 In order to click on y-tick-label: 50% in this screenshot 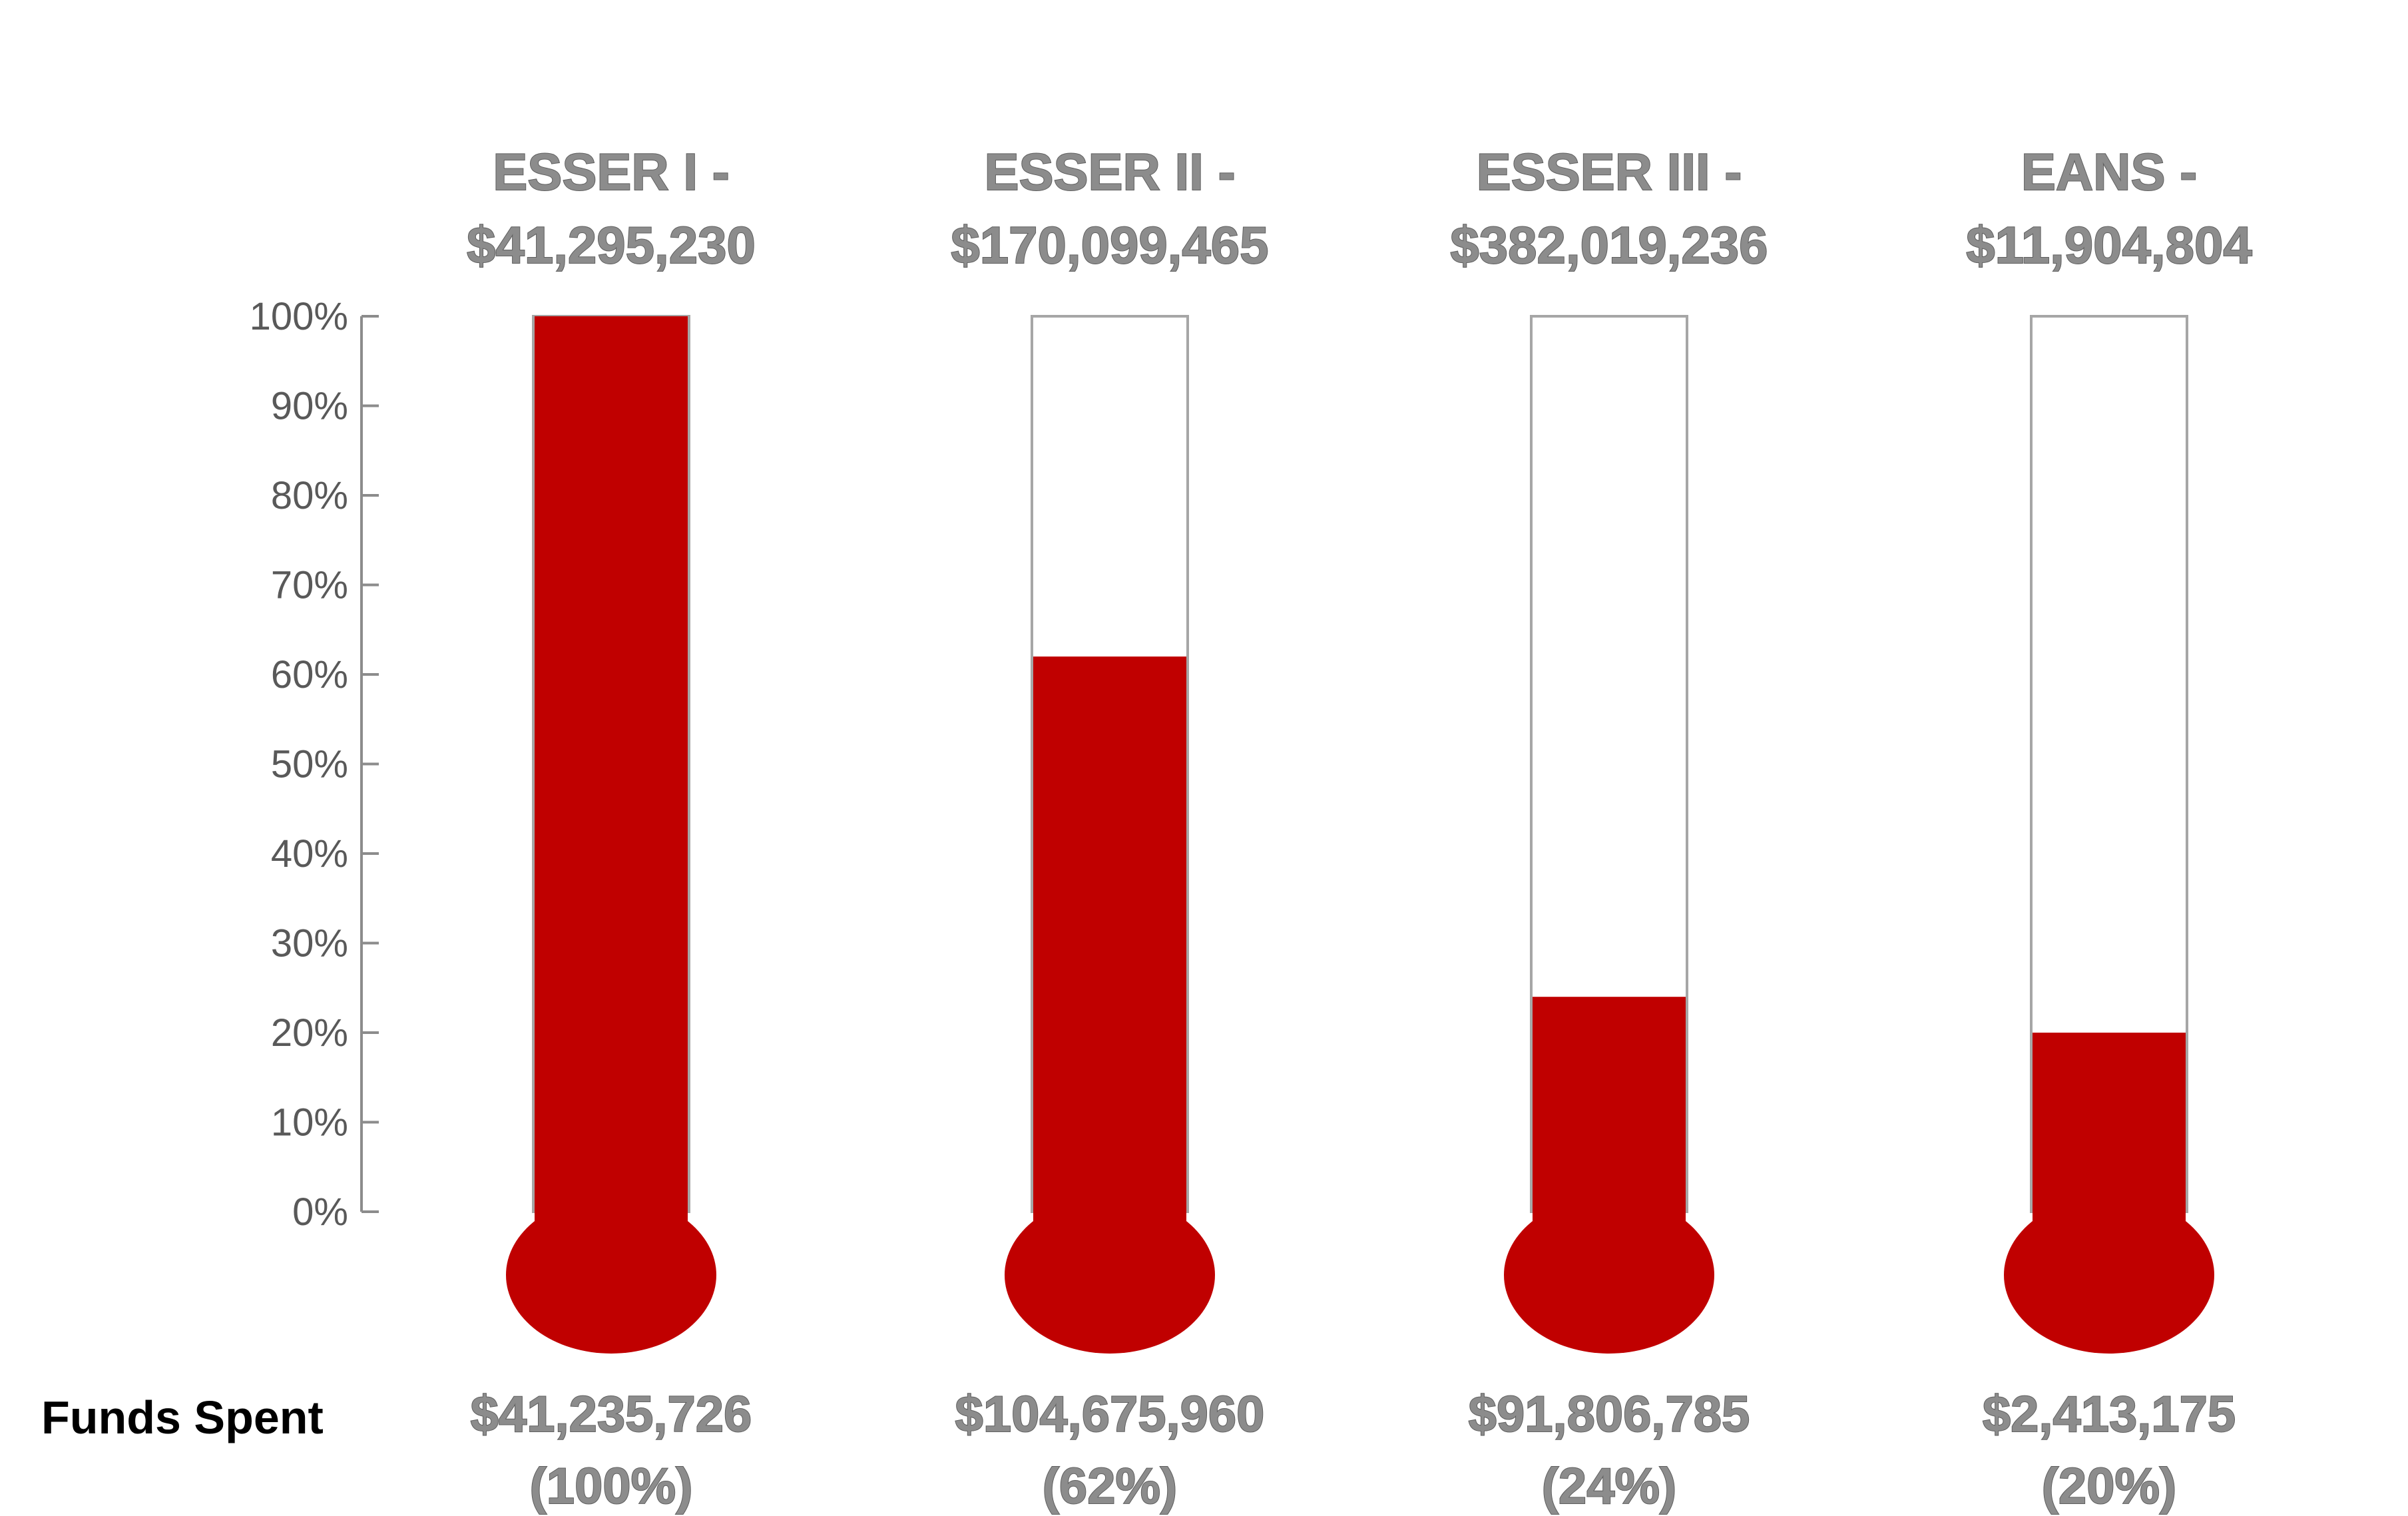, I will do `click(310, 765)`.